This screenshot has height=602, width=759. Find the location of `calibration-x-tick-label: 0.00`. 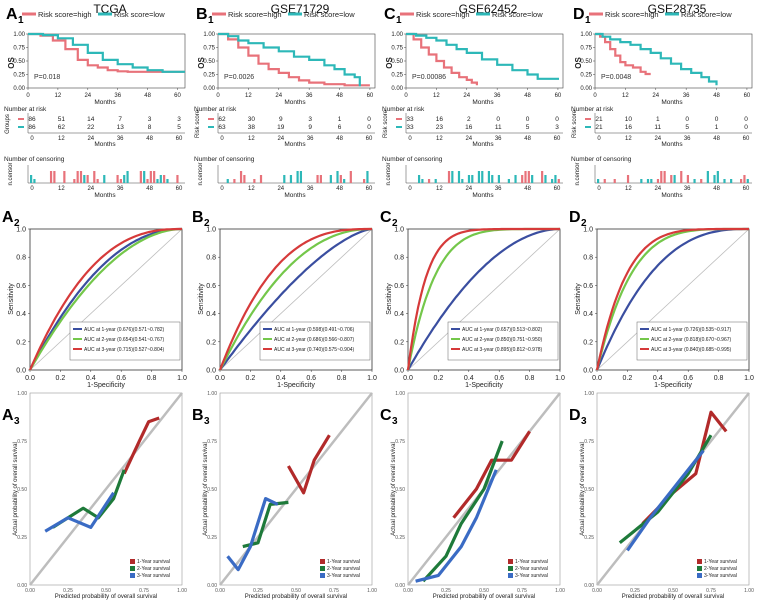

calibration-x-tick-label: 0.00 is located at coordinates (408, 591).